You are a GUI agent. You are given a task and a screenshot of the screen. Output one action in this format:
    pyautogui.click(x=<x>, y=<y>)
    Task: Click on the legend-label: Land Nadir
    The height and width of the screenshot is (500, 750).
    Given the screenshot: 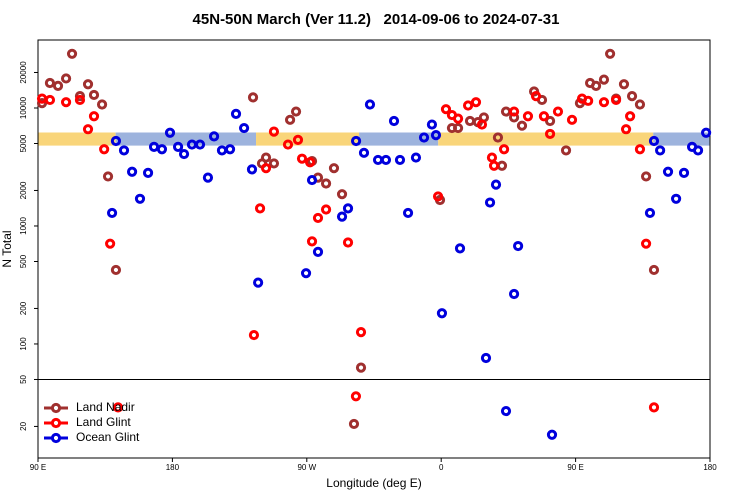 What is the action you would take?
    pyautogui.click(x=105, y=407)
    